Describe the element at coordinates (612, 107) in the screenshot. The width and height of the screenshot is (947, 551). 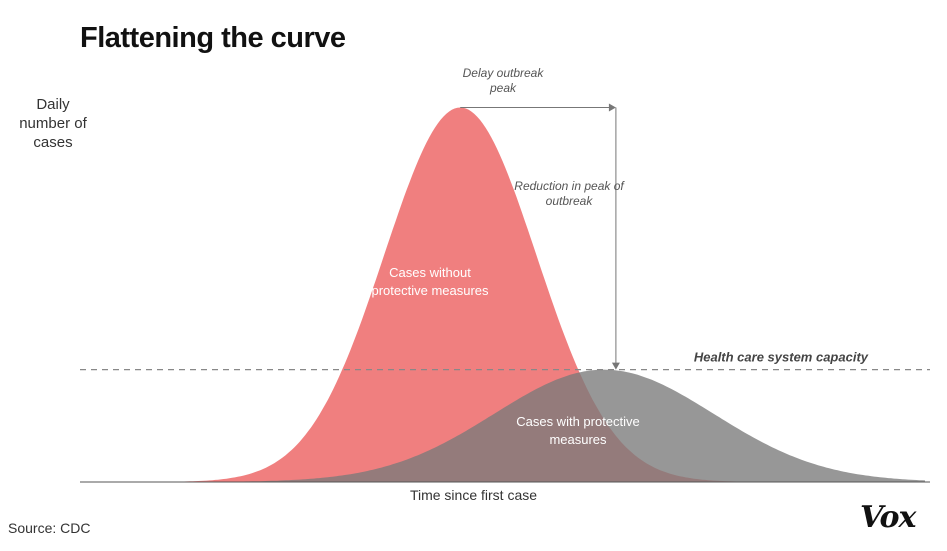
I see `delay-arrow-head` at that location.